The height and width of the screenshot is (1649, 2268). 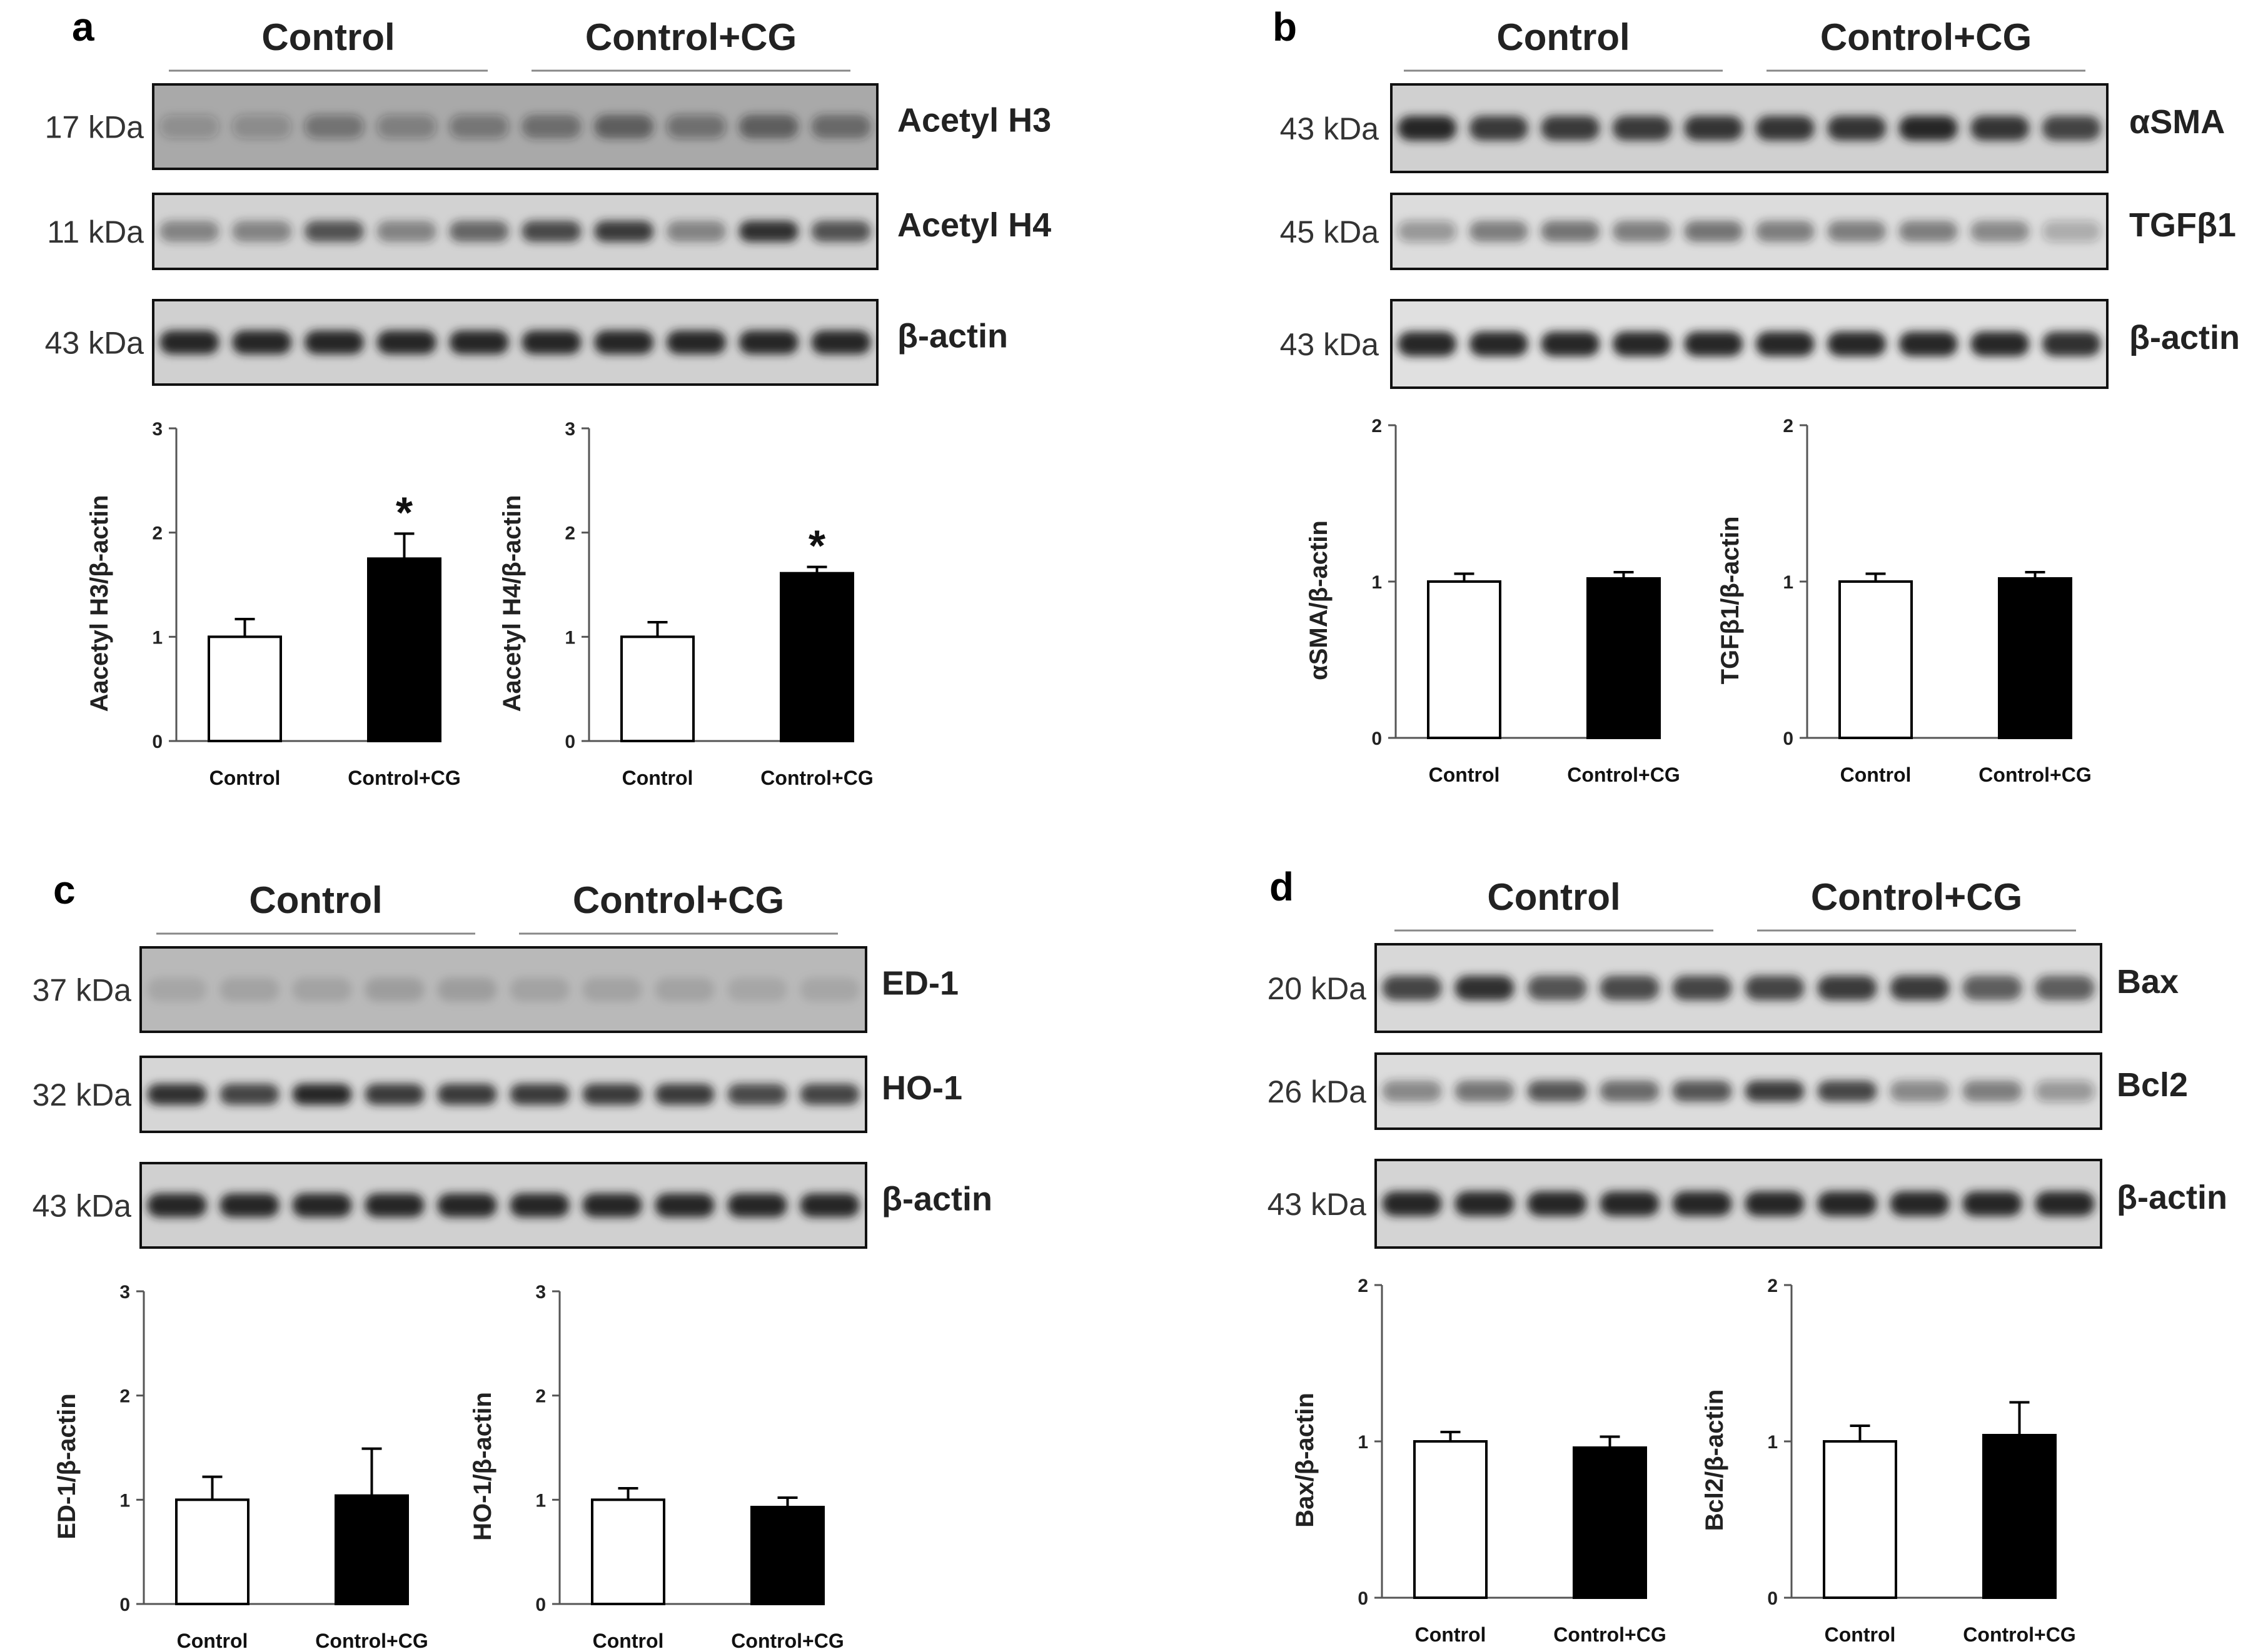 What do you see at coordinates (1730, 601) in the screenshot?
I see `y-axis-label: TGFβ1/β-actin` at bounding box center [1730, 601].